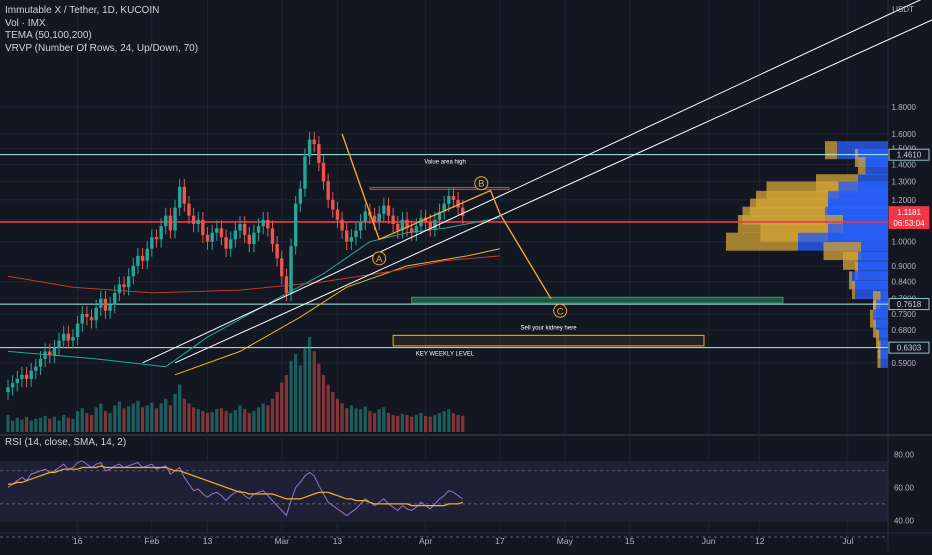  I want to click on price-tick-label: 1.2000, so click(904, 200).